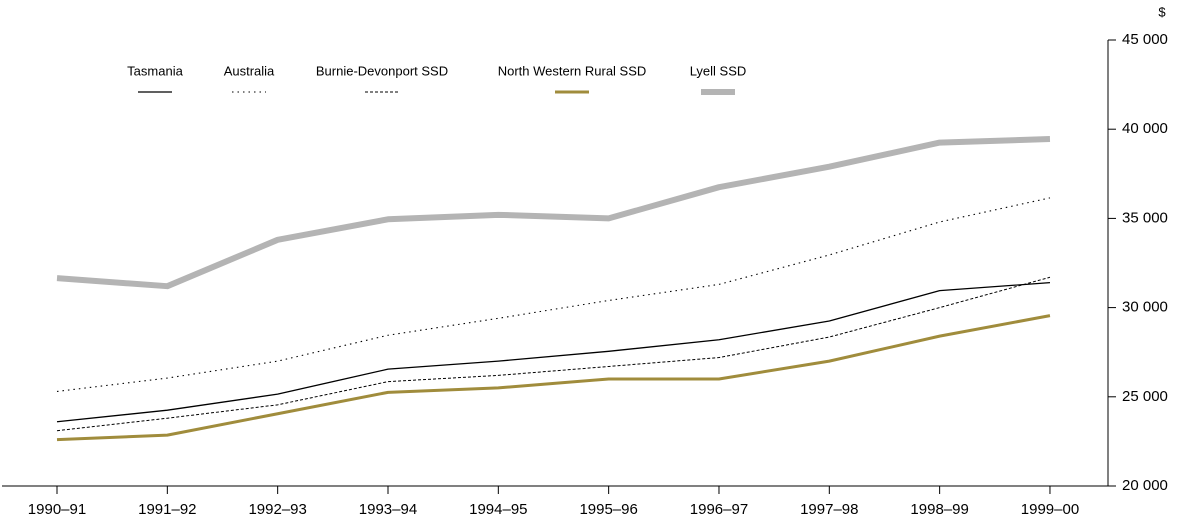  What do you see at coordinates (1145, 307) in the screenshot?
I see `y-tick-label: 30 000` at bounding box center [1145, 307].